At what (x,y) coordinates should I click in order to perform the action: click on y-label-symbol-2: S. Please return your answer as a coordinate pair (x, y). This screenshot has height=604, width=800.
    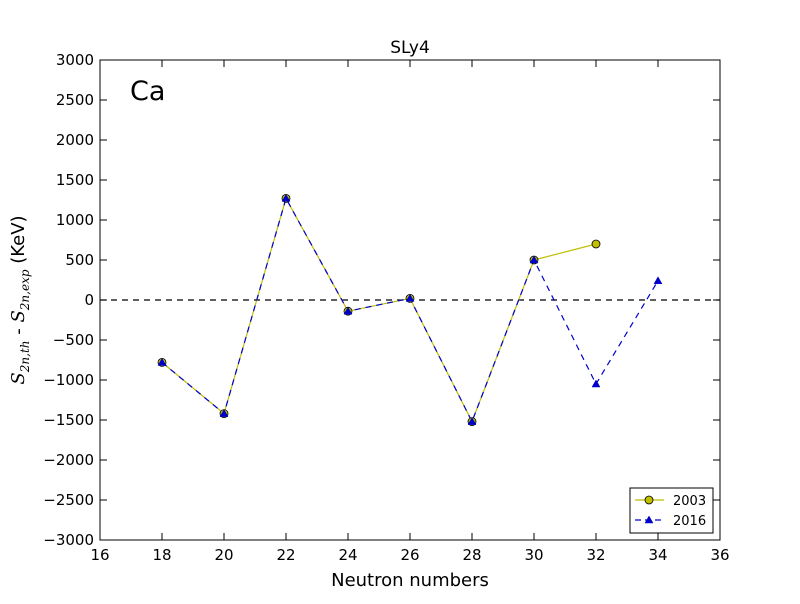
    Looking at the image, I should click on (18, 316).